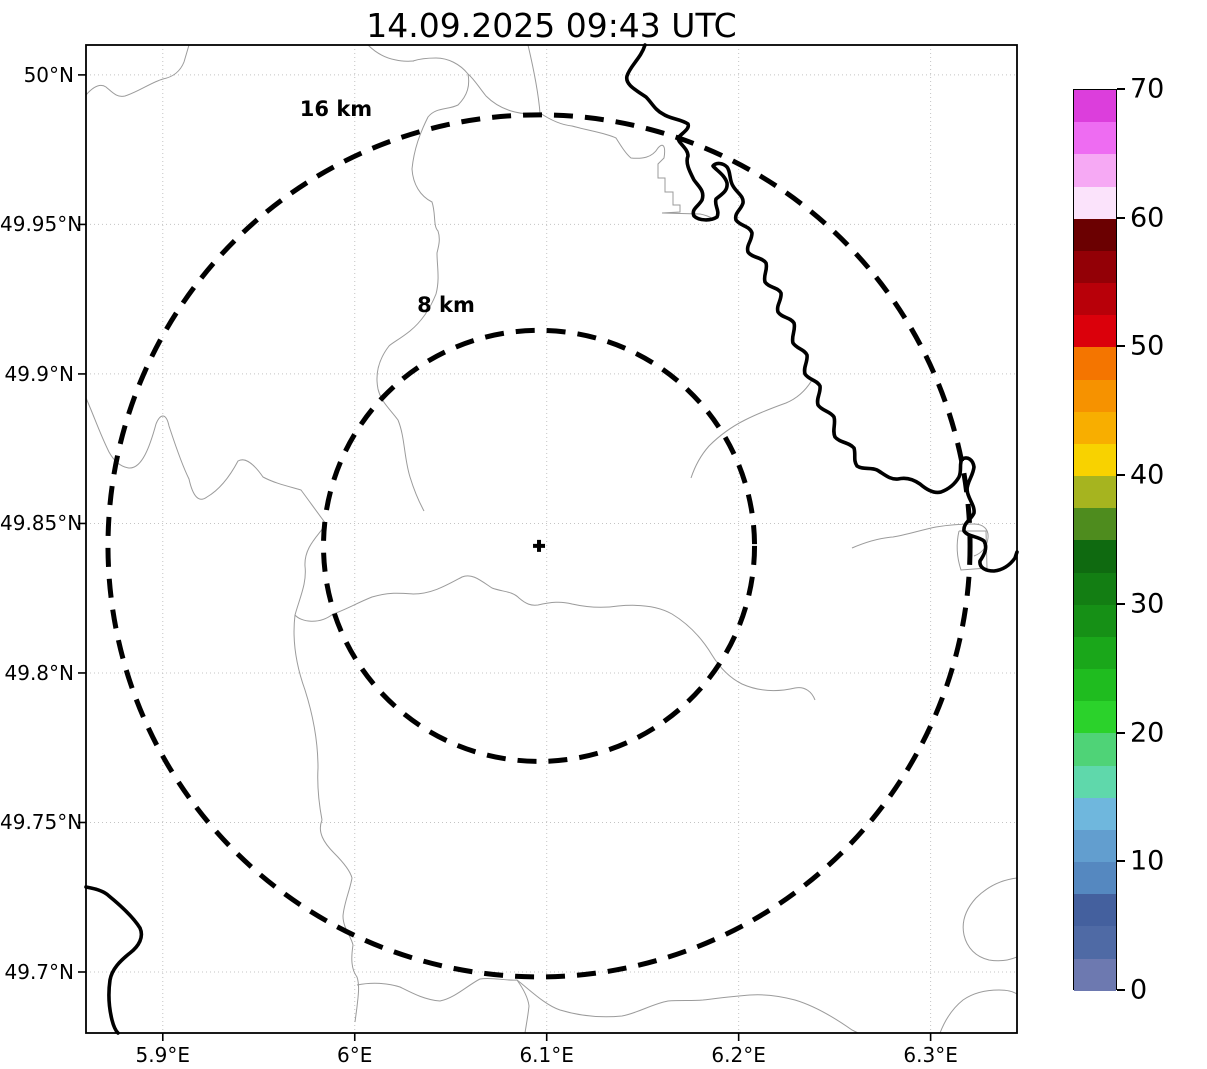  What do you see at coordinates (41, 224) in the screenshot?
I see `y-tick-label: 49.95°N` at bounding box center [41, 224].